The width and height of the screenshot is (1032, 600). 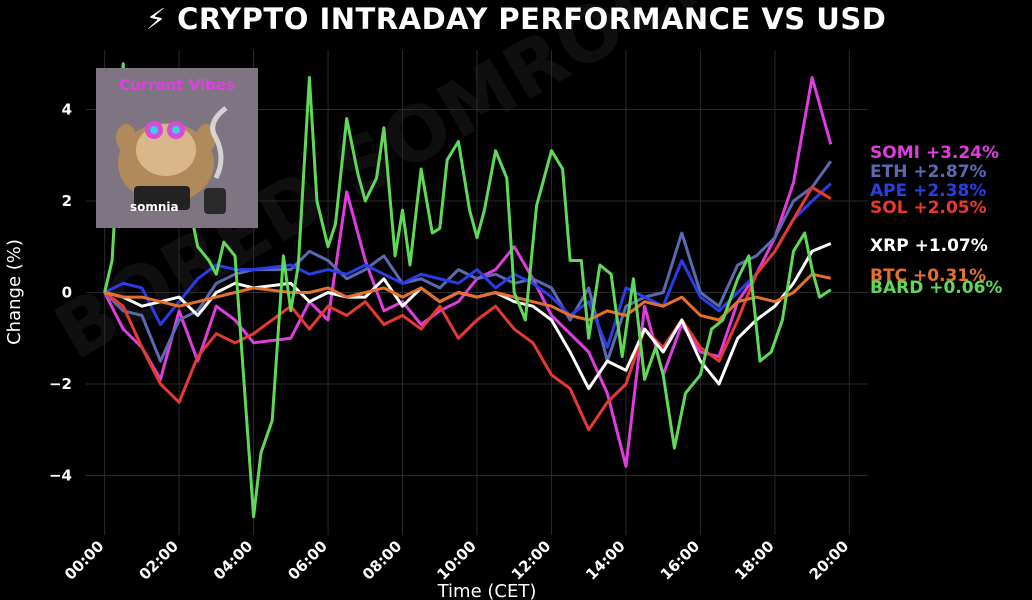 I want to click on x-axis-label: Time (CET), so click(x=487, y=590).